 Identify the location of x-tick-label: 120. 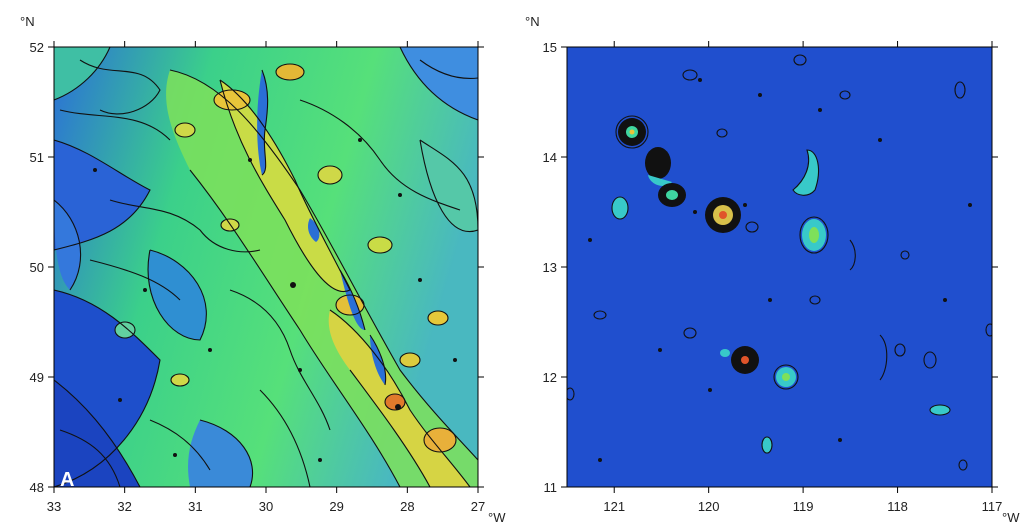
(709, 506).